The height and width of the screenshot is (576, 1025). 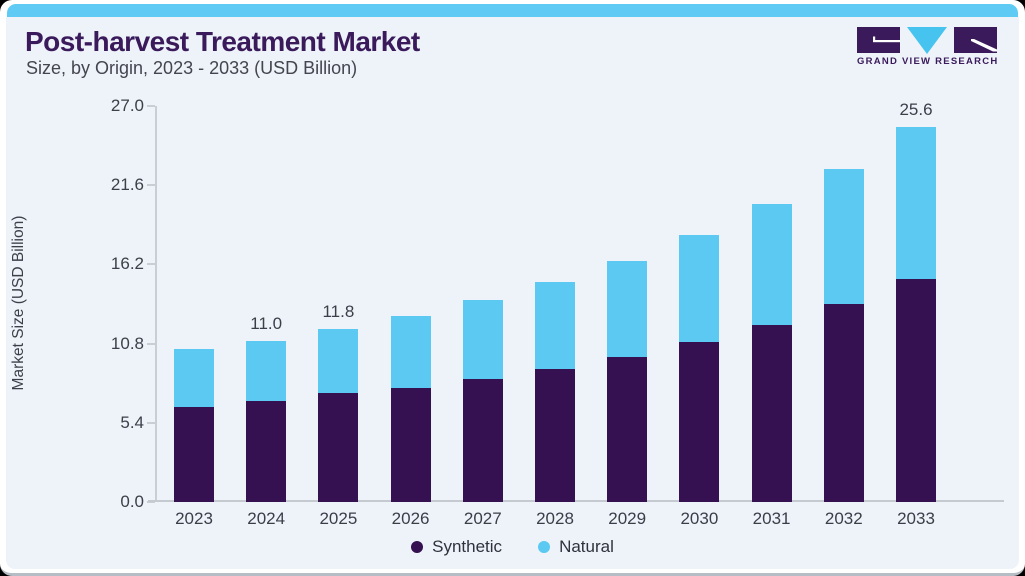 I want to click on legend-label-synthetic: Synthetic, so click(x=467, y=546).